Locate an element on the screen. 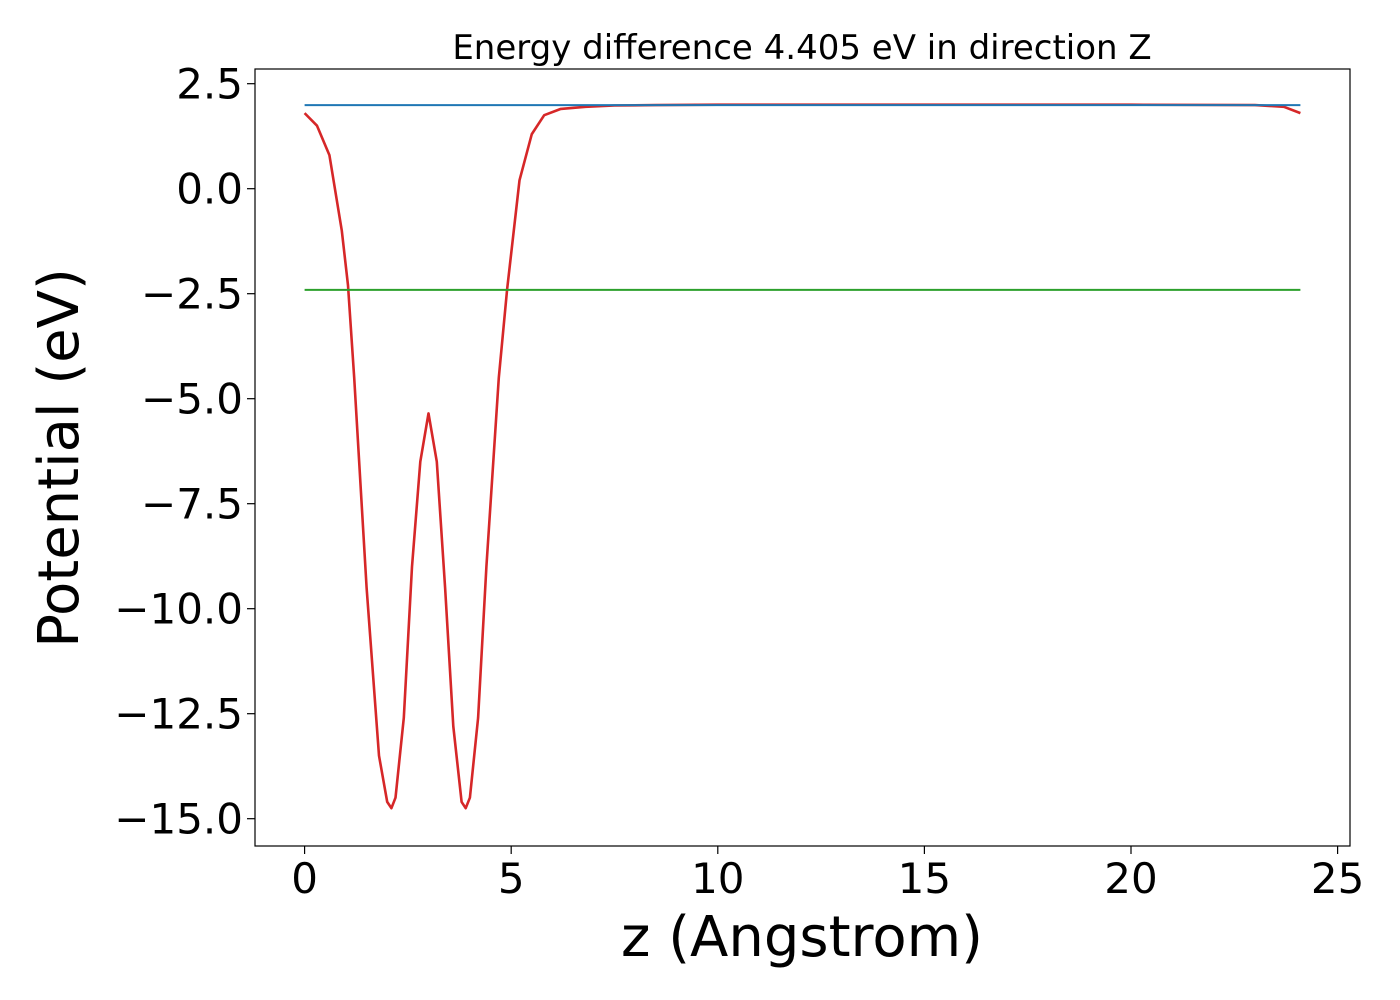 Image resolution: width=1400 pixels, height=1000 pixels. y-tick-label: −15.0 is located at coordinates (178, 819).